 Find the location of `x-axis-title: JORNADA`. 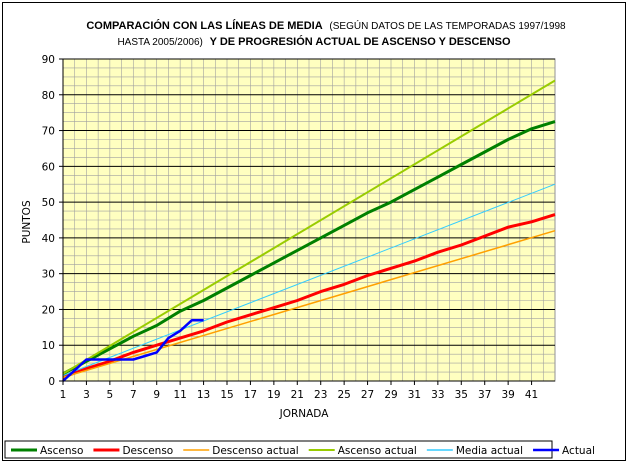

x-axis-title: JORNADA is located at coordinates (304, 414).